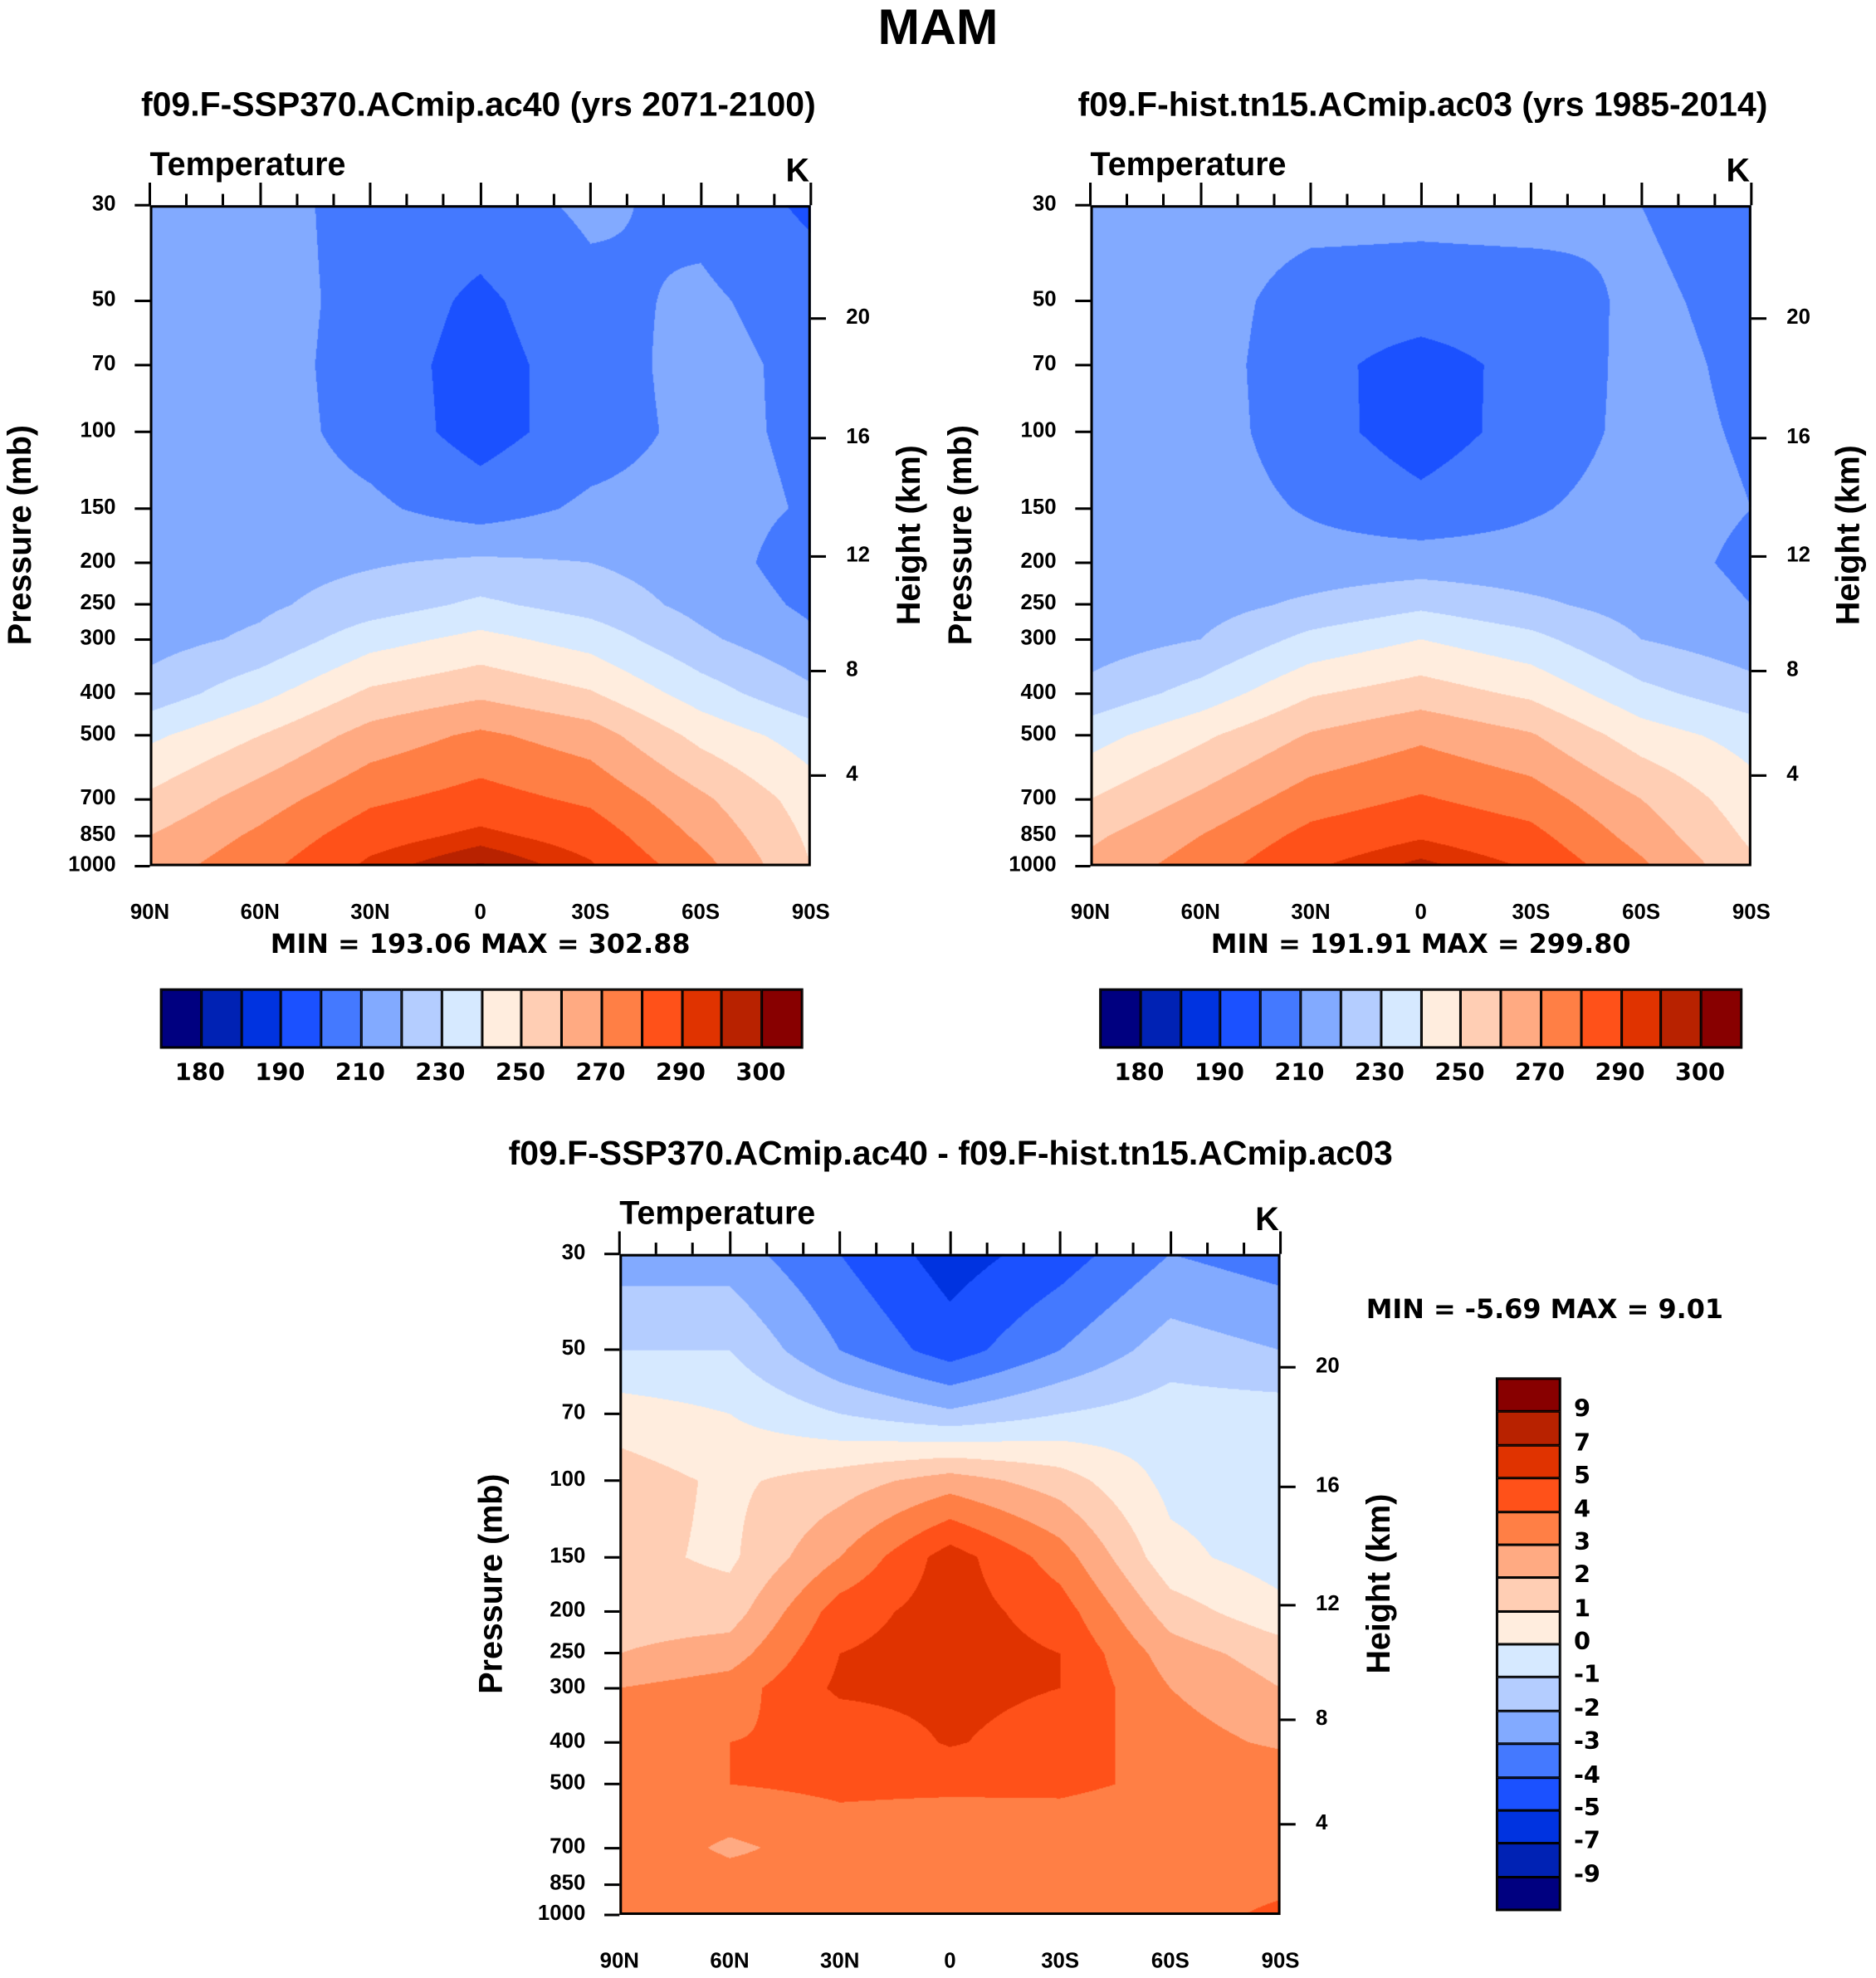  Describe the element at coordinates (1586, 1742) in the screenshot. I see `colorbar-label: -3` at that location.